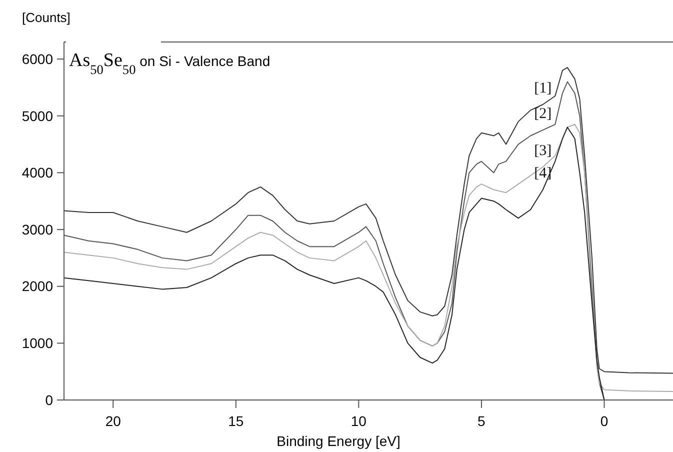  What do you see at coordinates (543, 151) in the screenshot?
I see `series-label: [3]` at bounding box center [543, 151].